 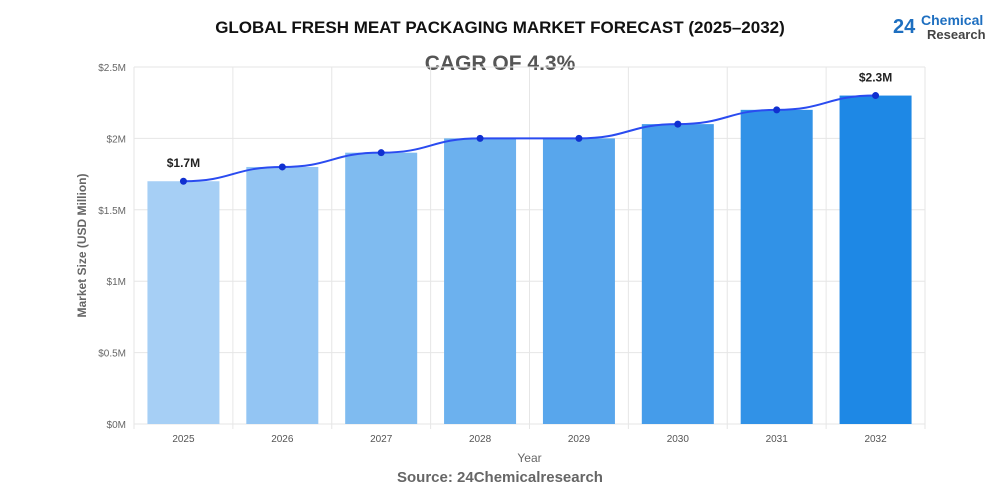 What do you see at coordinates (112, 211) in the screenshot?
I see `y-tick-label: $1.5M` at bounding box center [112, 211].